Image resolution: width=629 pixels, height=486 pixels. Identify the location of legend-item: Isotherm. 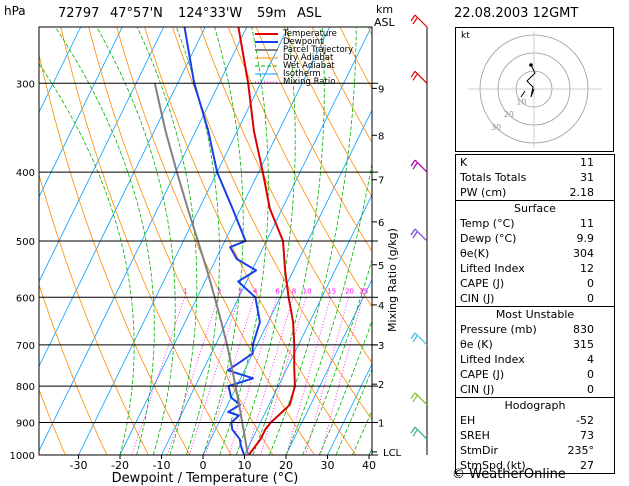
(303, 74).